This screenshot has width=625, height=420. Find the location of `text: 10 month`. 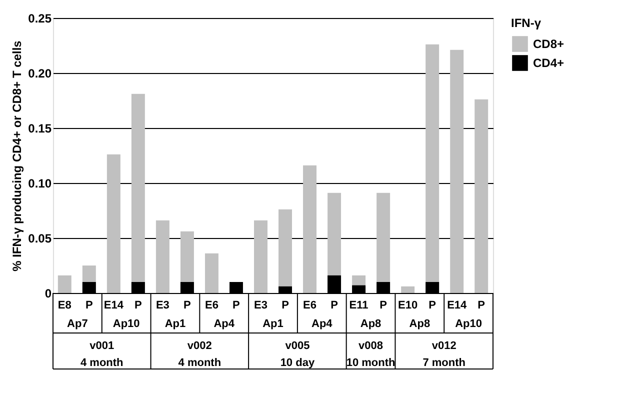

text: 10 month is located at coordinates (371, 363).